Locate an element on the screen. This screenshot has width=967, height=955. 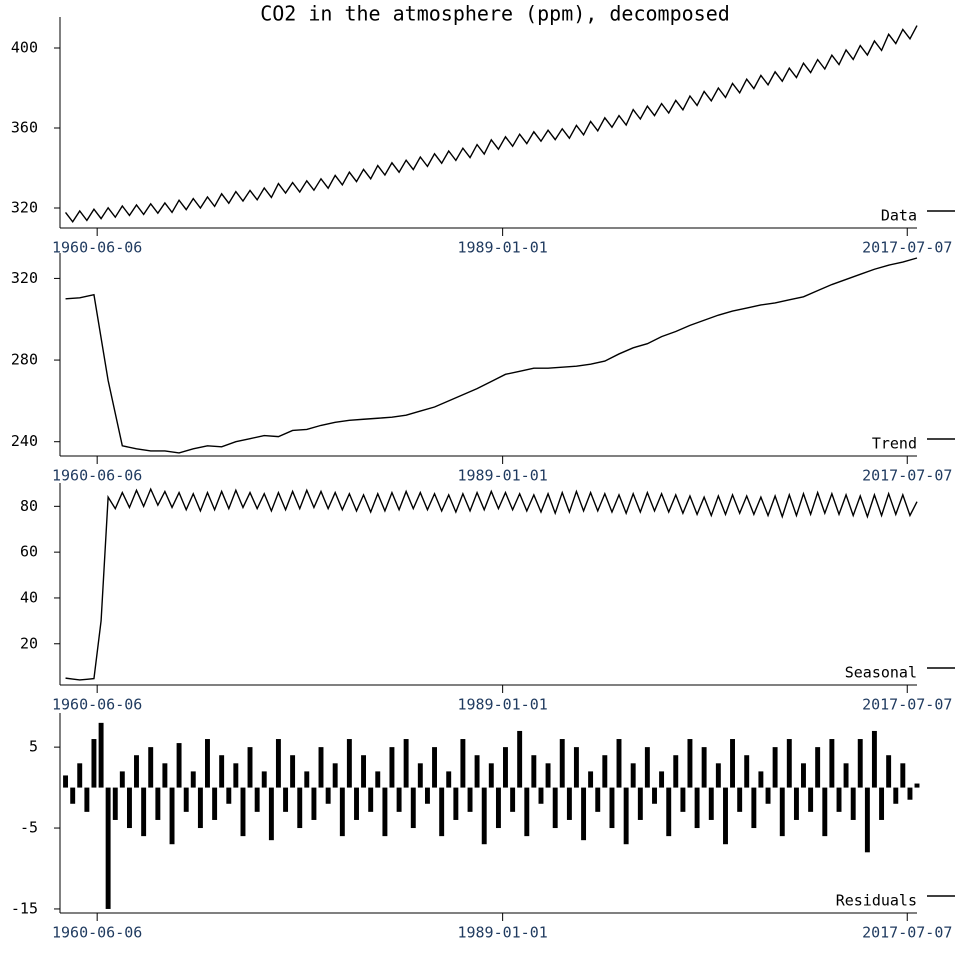
y-tick-label: 400 is located at coordinates (24, 48).